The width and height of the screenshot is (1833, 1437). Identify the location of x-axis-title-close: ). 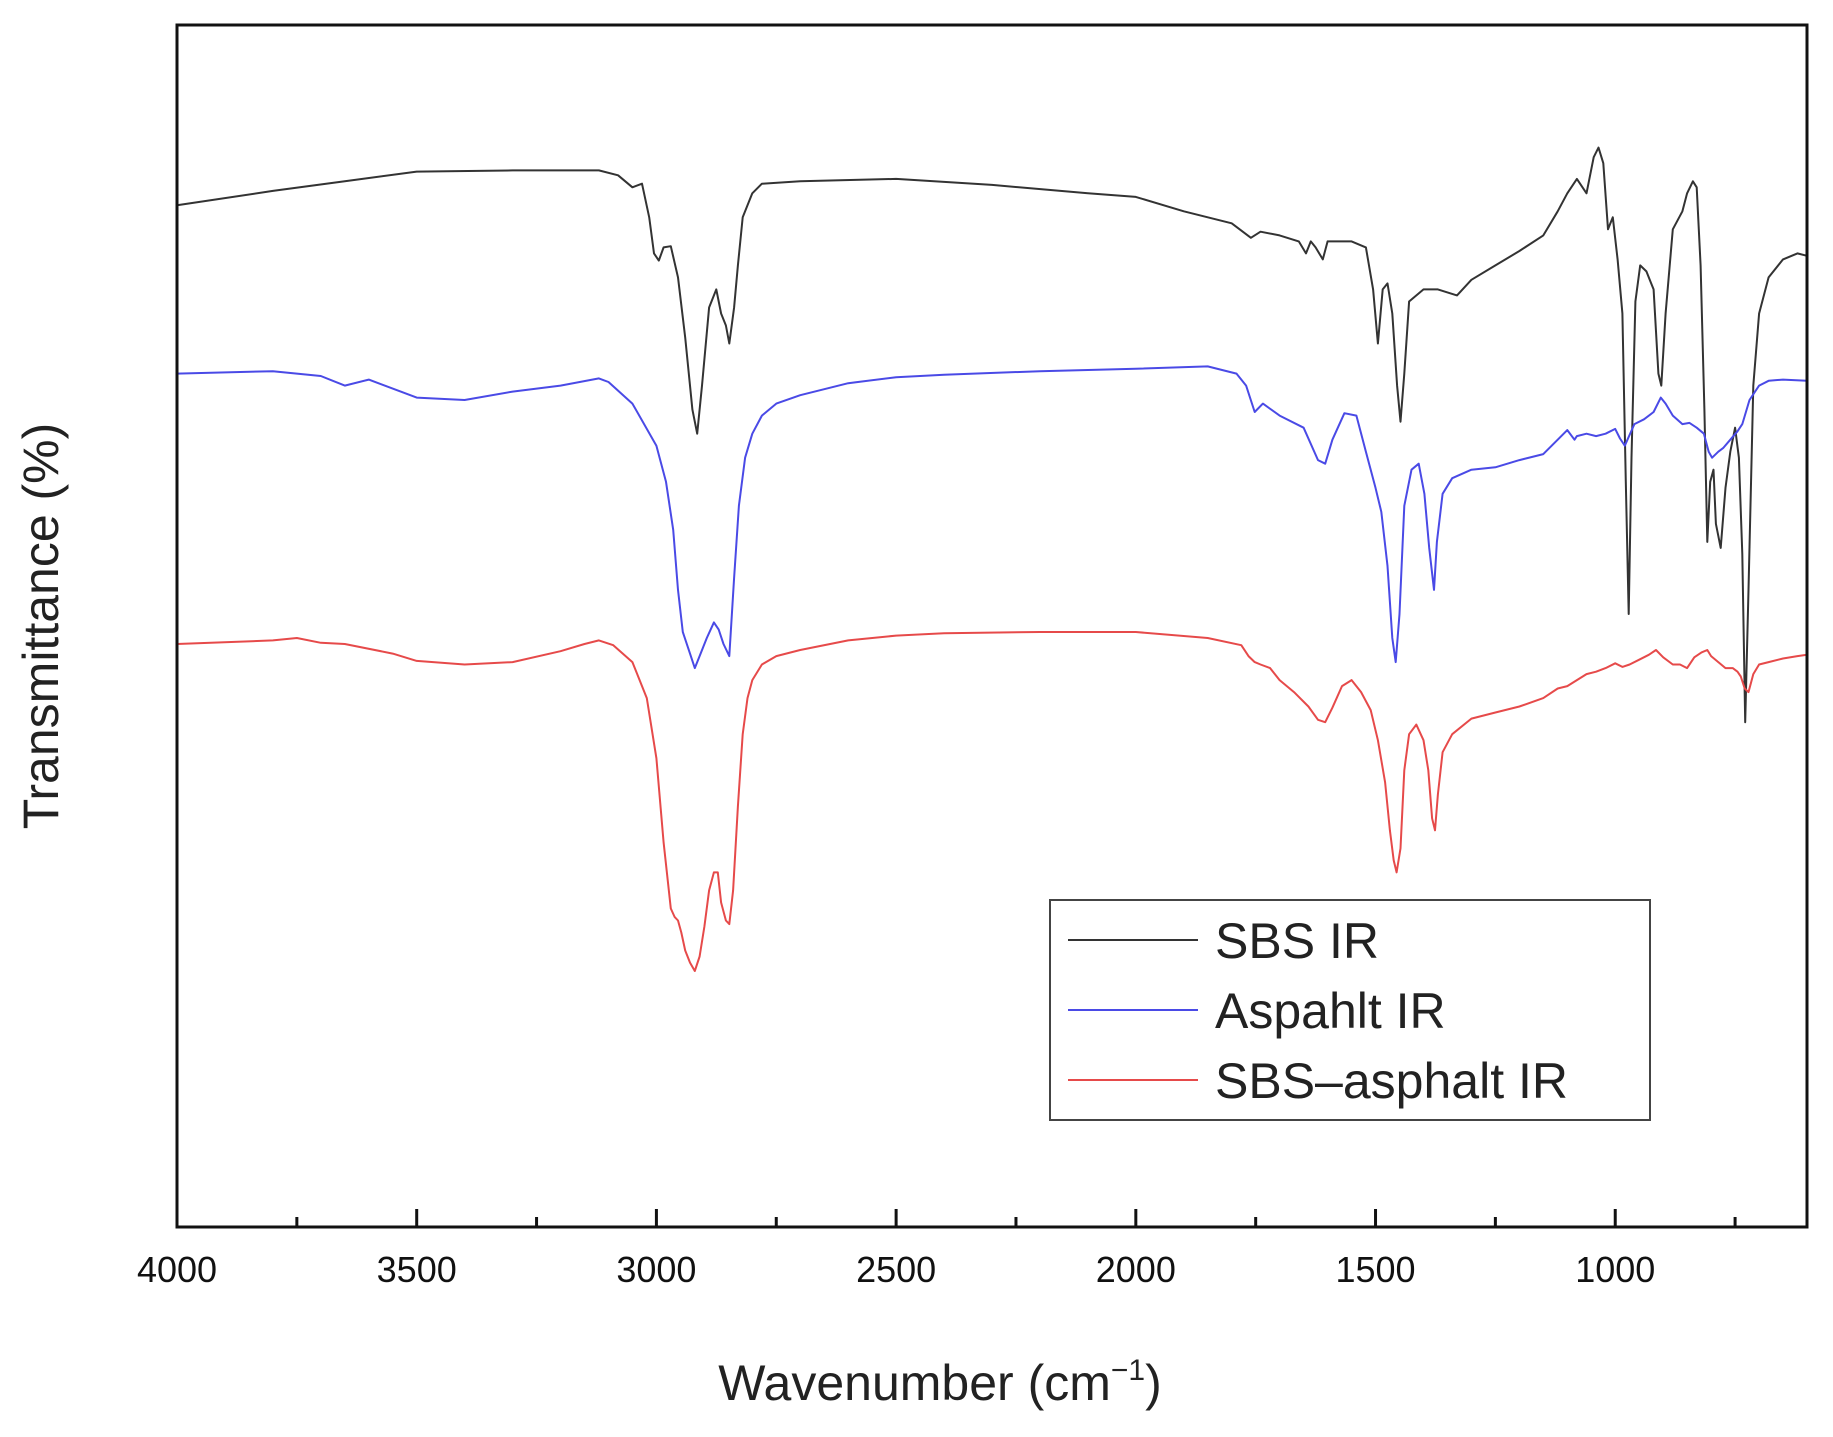
(1153, 1383).